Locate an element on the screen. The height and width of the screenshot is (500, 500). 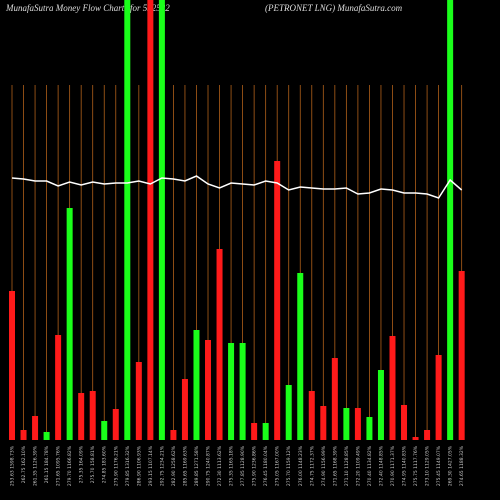
x-tick-label: 286.90 1106.93% is located at coordinates (139, 465).